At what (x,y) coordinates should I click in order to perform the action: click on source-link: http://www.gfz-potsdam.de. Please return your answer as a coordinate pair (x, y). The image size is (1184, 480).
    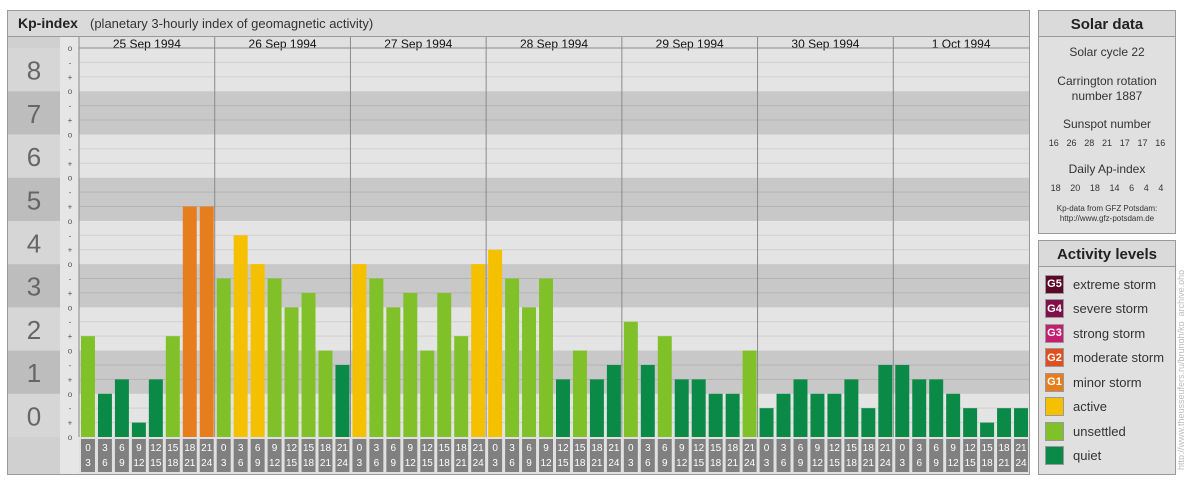
    Looking at the image, I should click on (1107, 218).